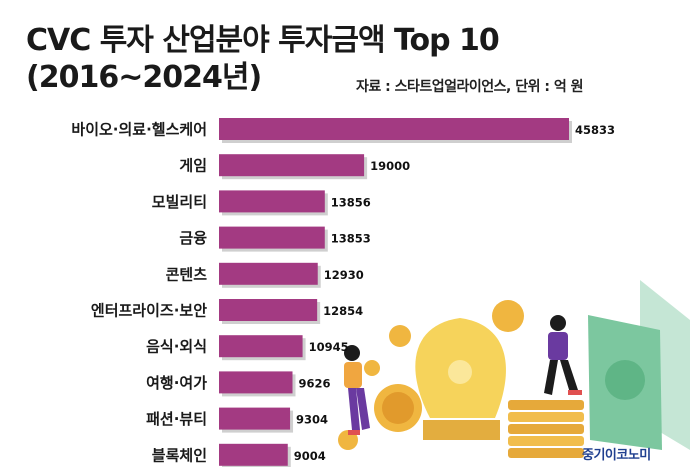 This screenshot has height=467, width=700. I want to click on category-label-3: 금융, so click(193, 238).